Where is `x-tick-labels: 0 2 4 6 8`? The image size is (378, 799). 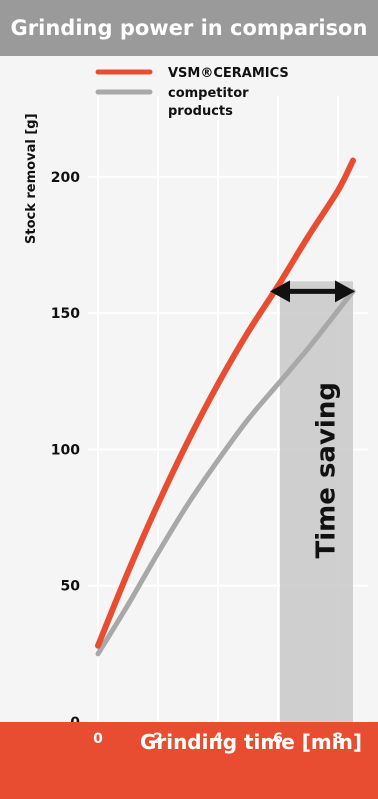
x-tick-labels: 0 2 4 6 8 is located at coordinates (218, 739).